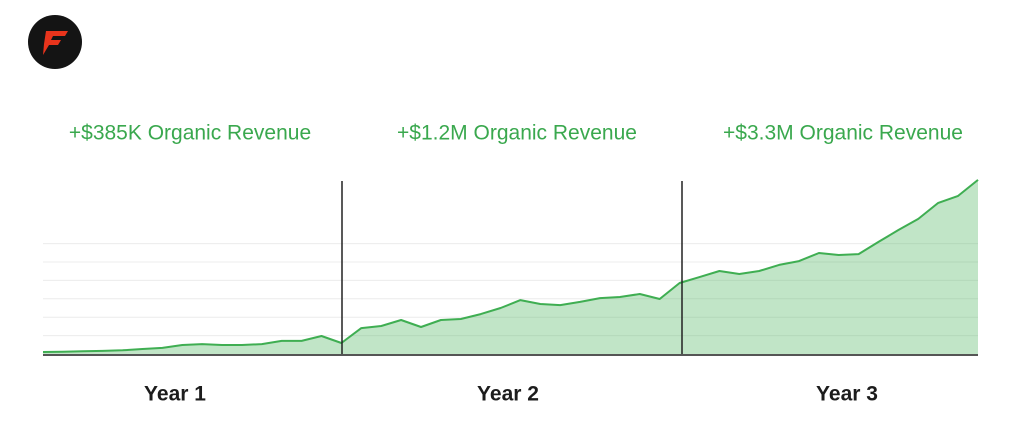 The image size is (1024, 442). I want to click on period-label: Year 1, so click(175, 394).